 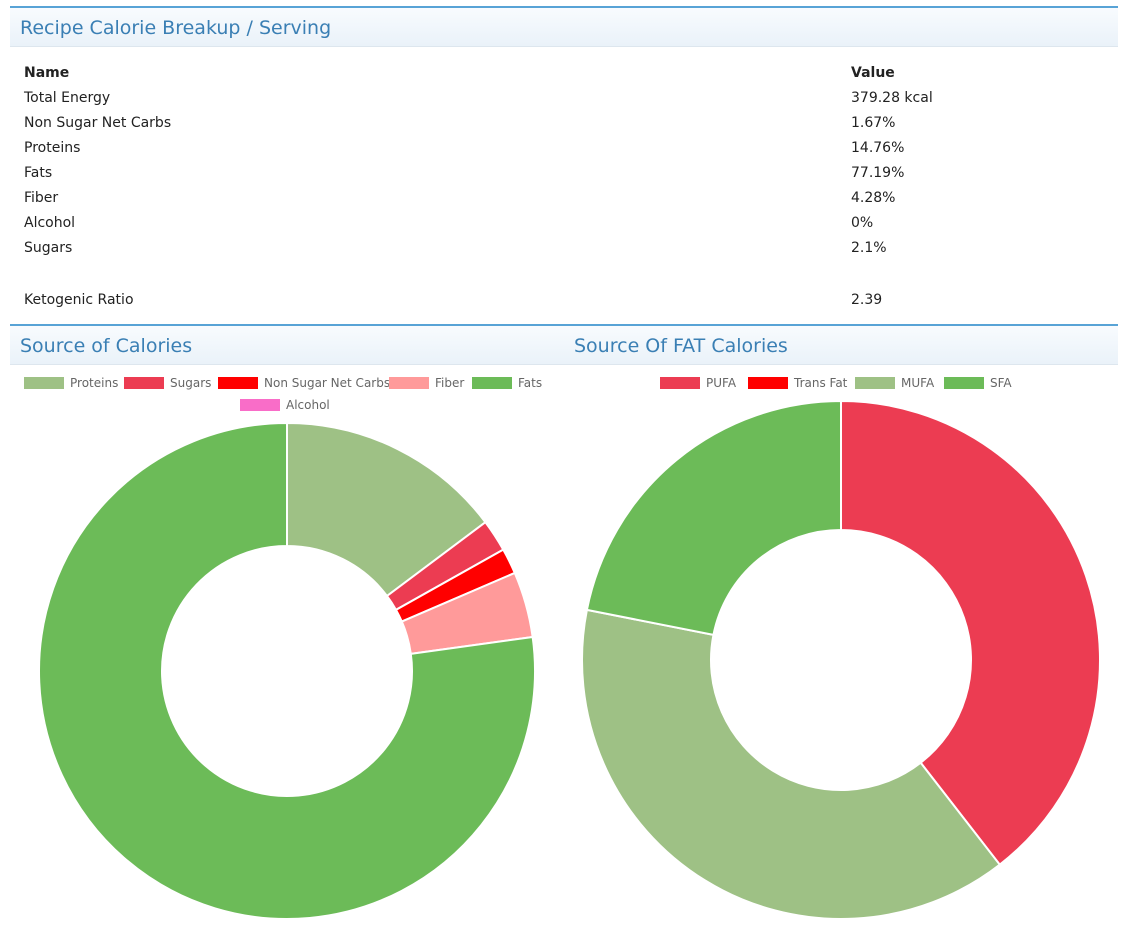 What do you see at coordinates (530, 383) in the screenshot?
I see `legend-label-fats: Fats` at bounding box center [530, 383].